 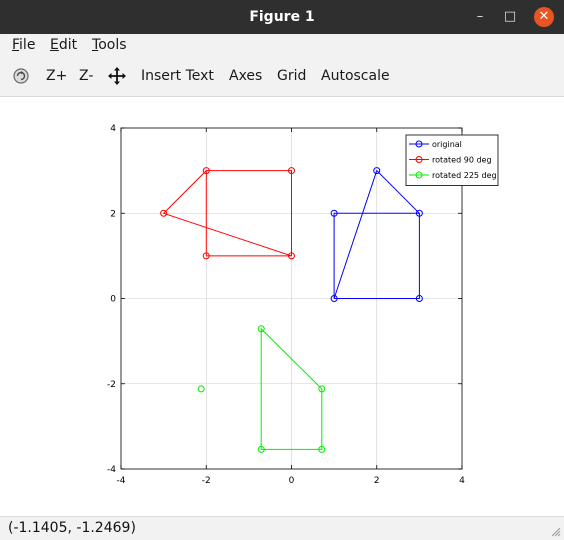 What do you see at coordinates (447, 144) in the screenshot?
I see `legend-label: original` at bounding box center [447, 144].